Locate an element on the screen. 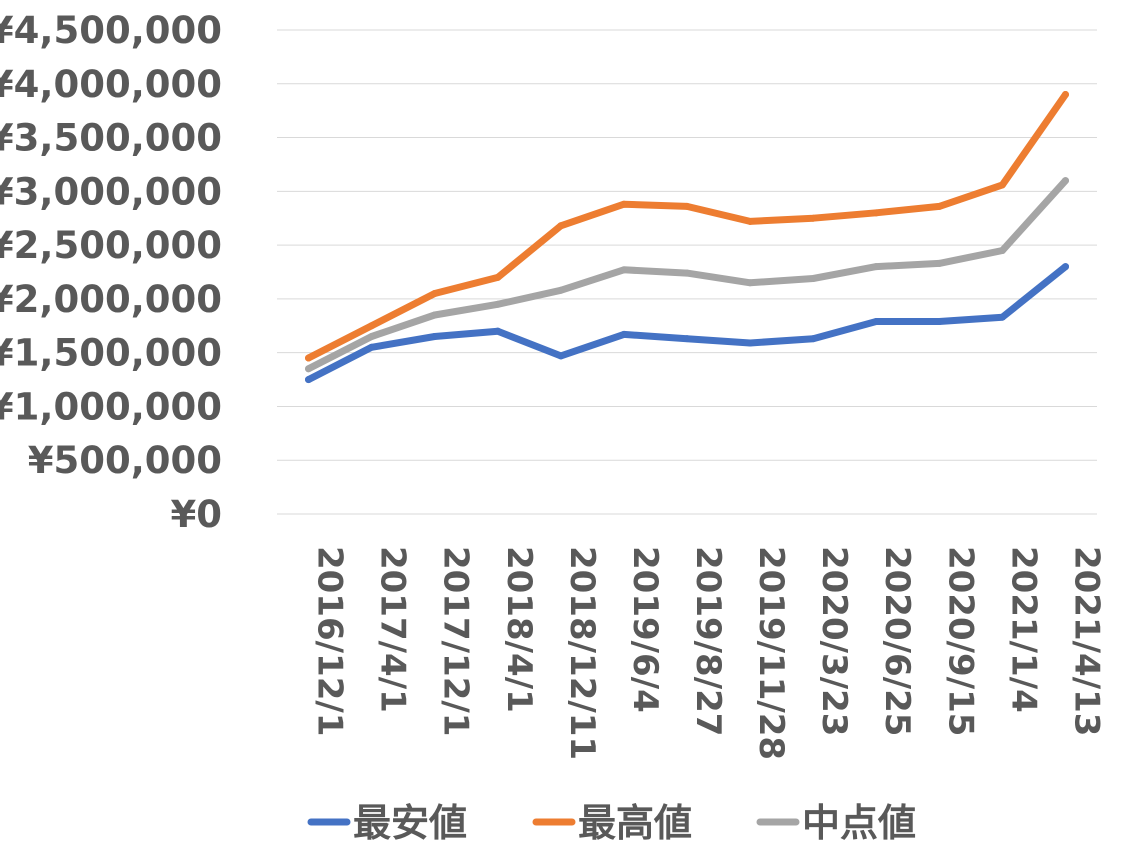 The image size is (1131, 850). y-tick-label: ¥3,000,000 is located at coordinates (111, 191).